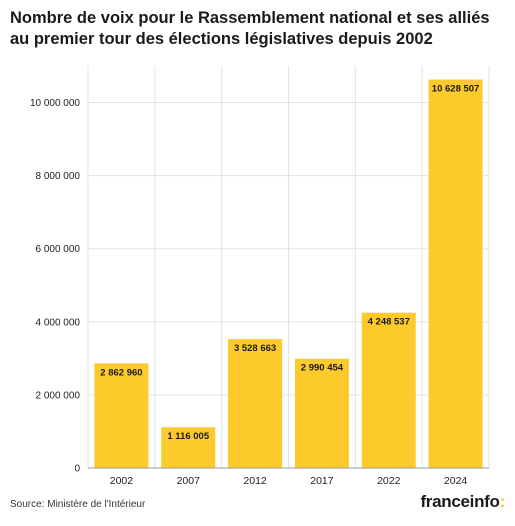 The width and height of the screenshot is (515, 526). I want to click on bar-2024, so click(455, 273).